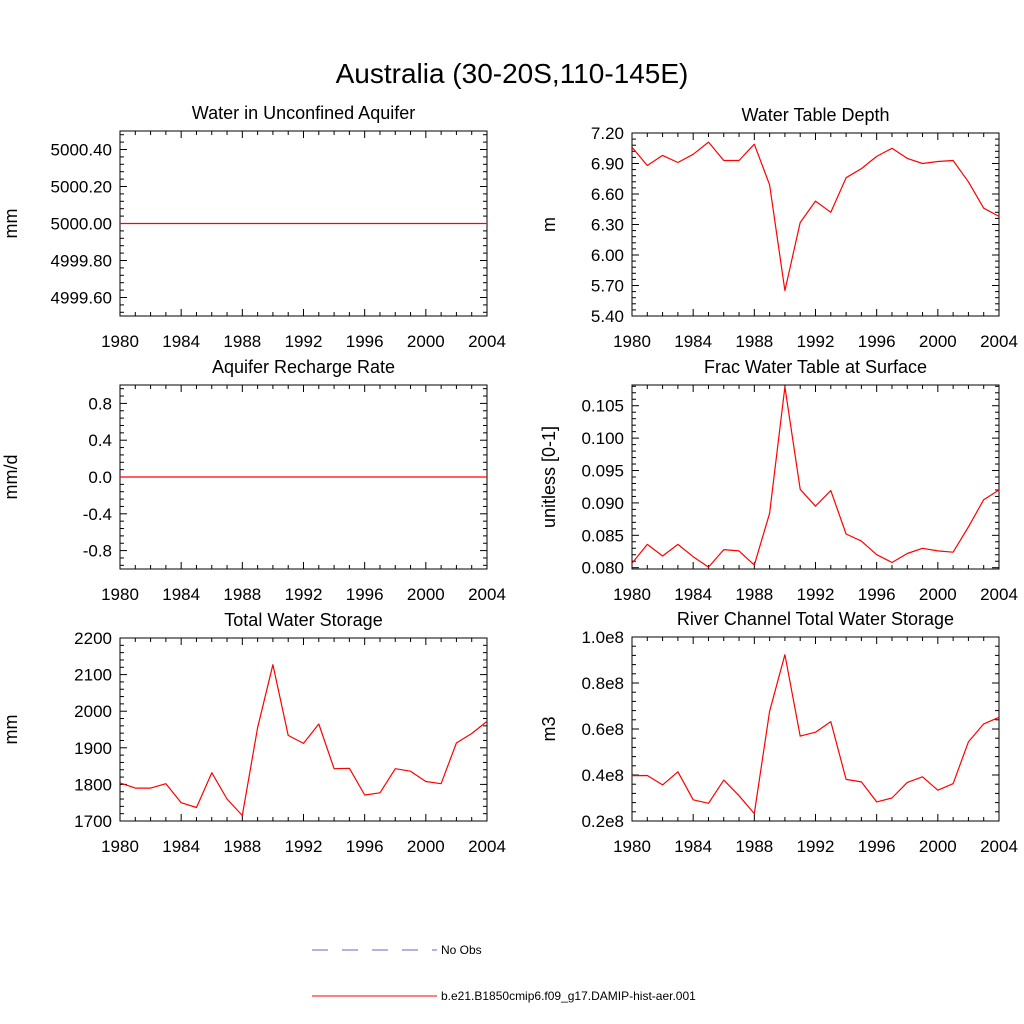  Describe the element at coordinates (93, 675) in the screenshot. I see `y-tick-label: 2100` at that location.